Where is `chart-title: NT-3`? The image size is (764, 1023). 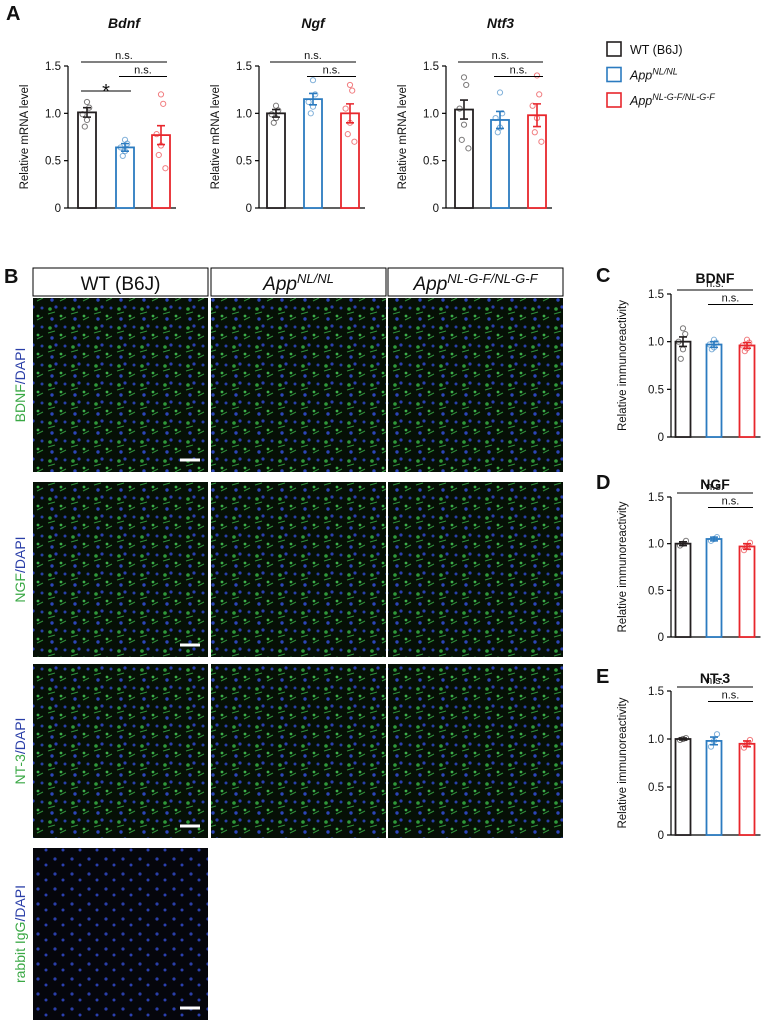 chart-title: NT-3 is located at coordinates (715, 678).